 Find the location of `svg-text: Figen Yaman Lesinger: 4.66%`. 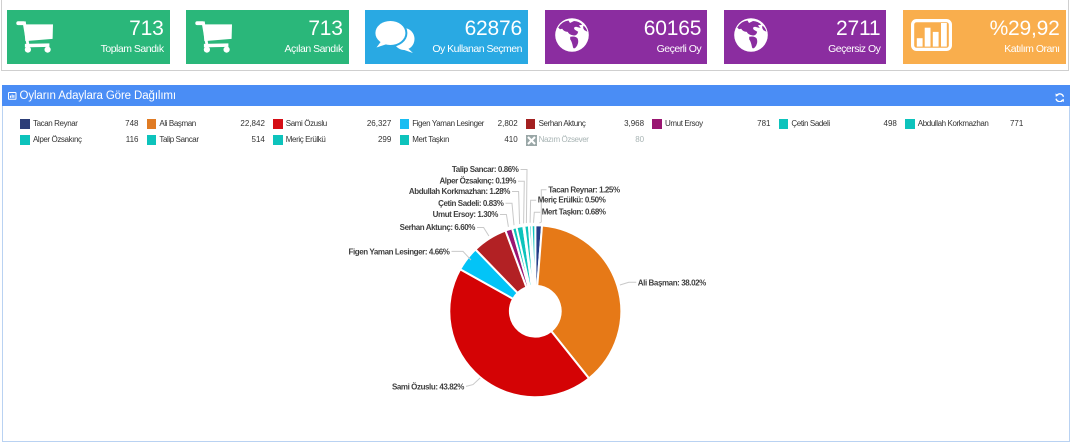

svg-text: Figen Yaman Lesinger: 4.66% is located at coordinates (399, 252).